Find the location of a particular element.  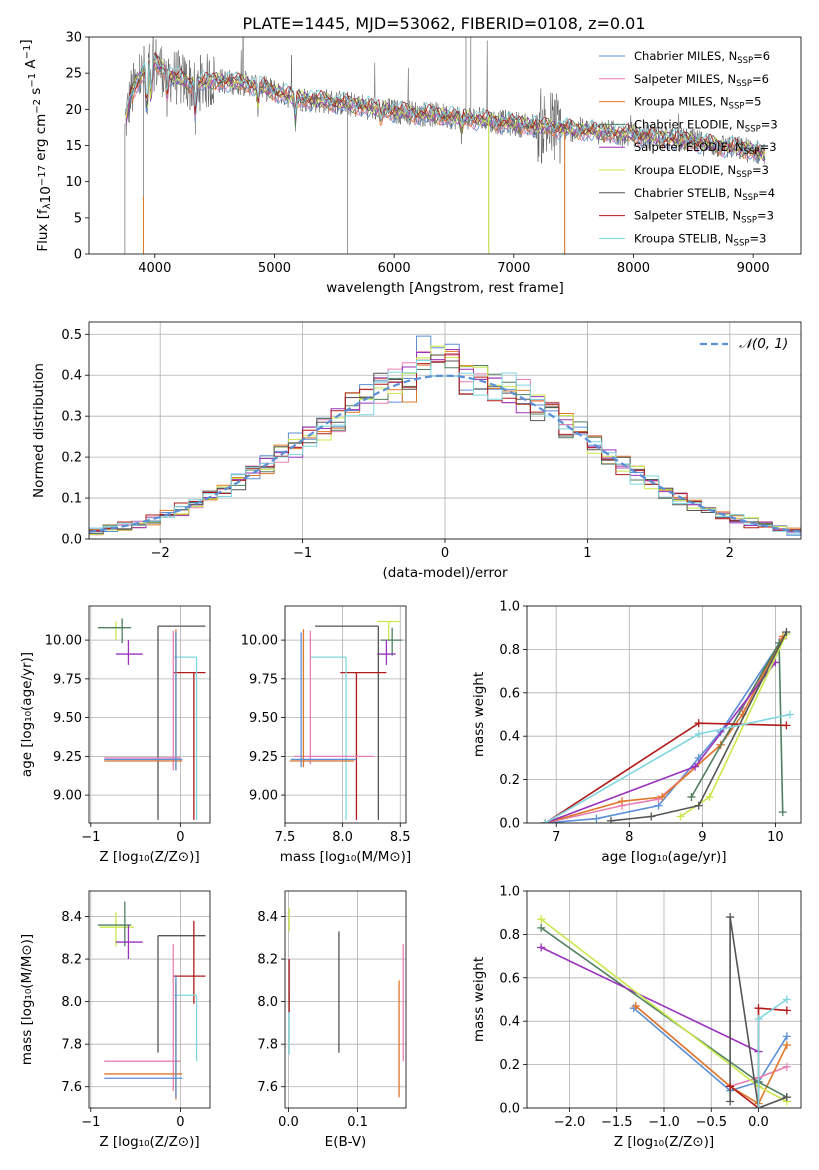

series-chabrier_stelib is located at coordinates (699, 725).